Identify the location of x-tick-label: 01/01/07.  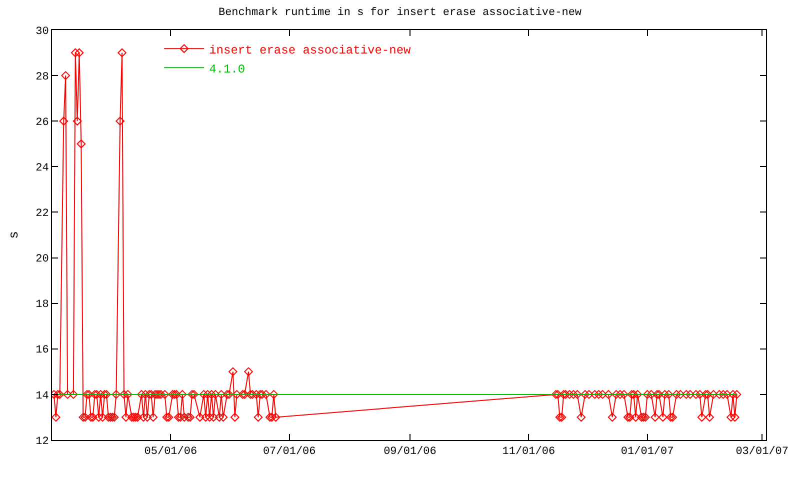
(647, 452).